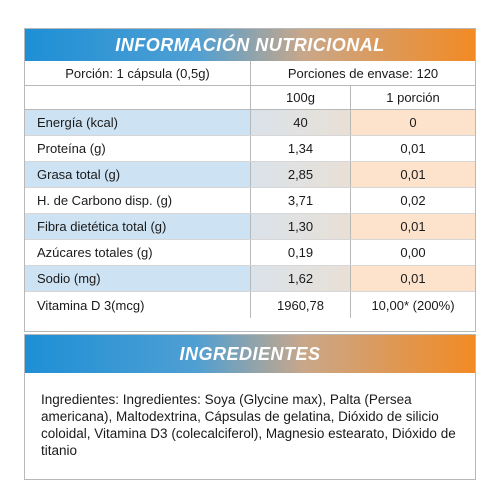  I want to click on table-row: Fibra dietética total (g) 1,30 0,01, so click(250, 227).